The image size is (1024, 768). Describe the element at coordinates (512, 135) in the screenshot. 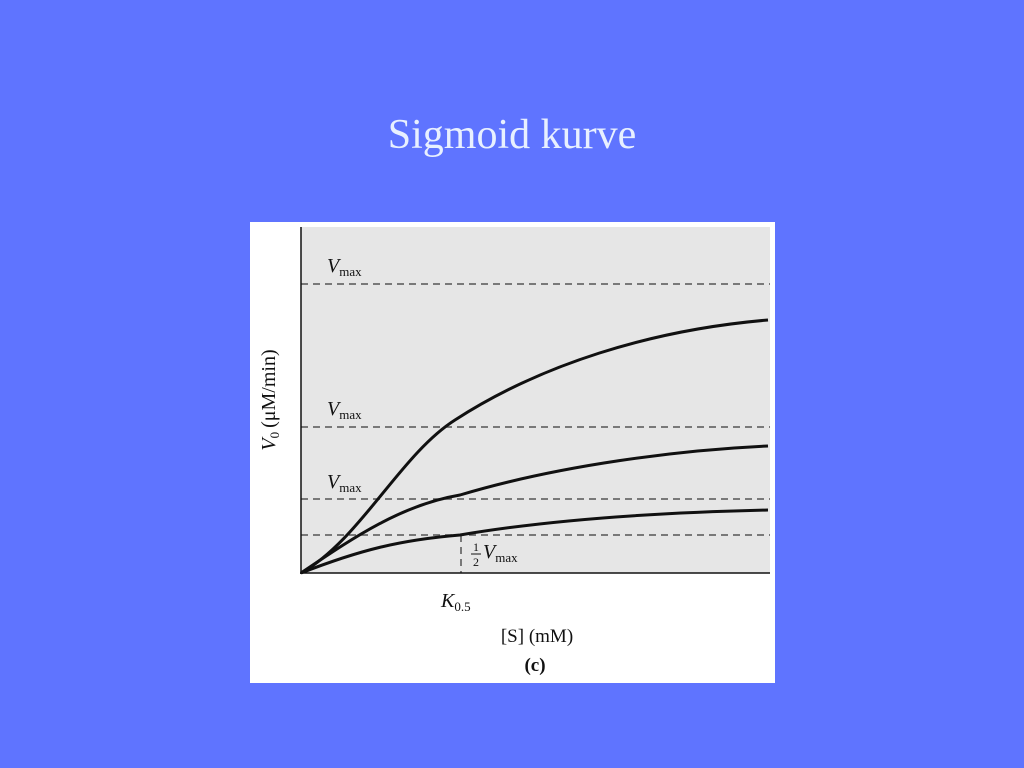

I see `slide-title: Sigmoid kurve` at that location.